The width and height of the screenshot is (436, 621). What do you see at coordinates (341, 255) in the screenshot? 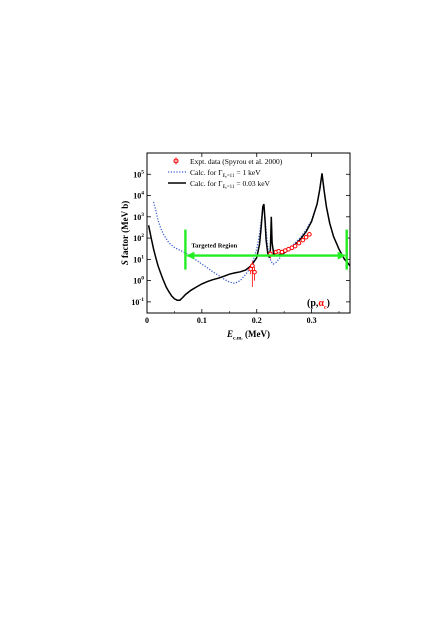
I see `region-arrow-right` at bounding box center [341, 255].